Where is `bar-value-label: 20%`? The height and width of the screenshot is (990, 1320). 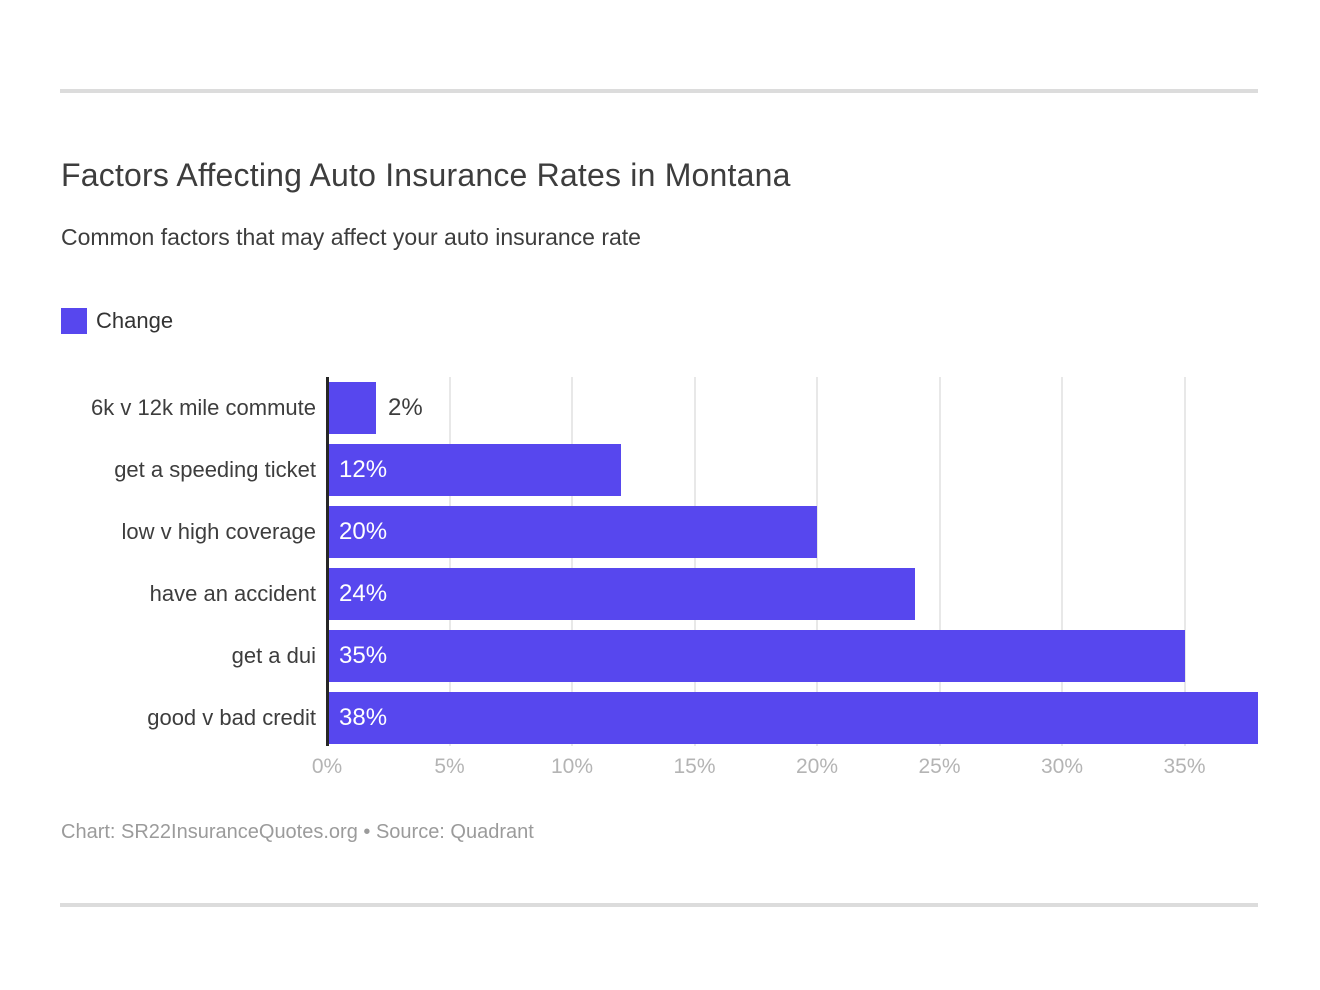 bar-value-label: 20% is located at coordinates (363, 531).